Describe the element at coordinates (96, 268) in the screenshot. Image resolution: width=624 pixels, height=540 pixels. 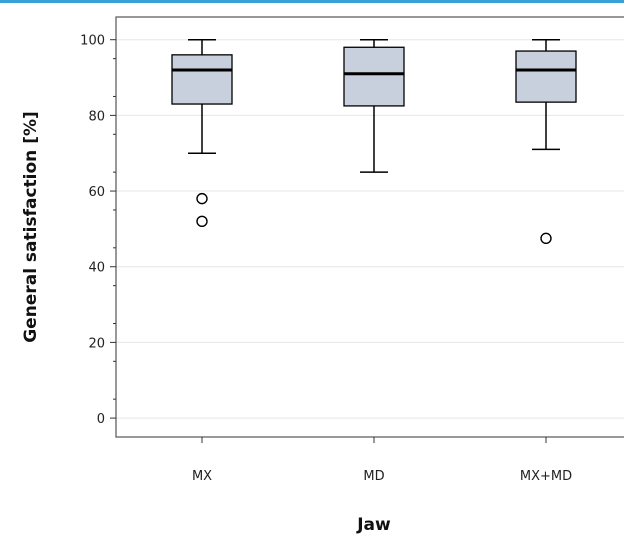
I see `y-tick-label: 40` at that location.